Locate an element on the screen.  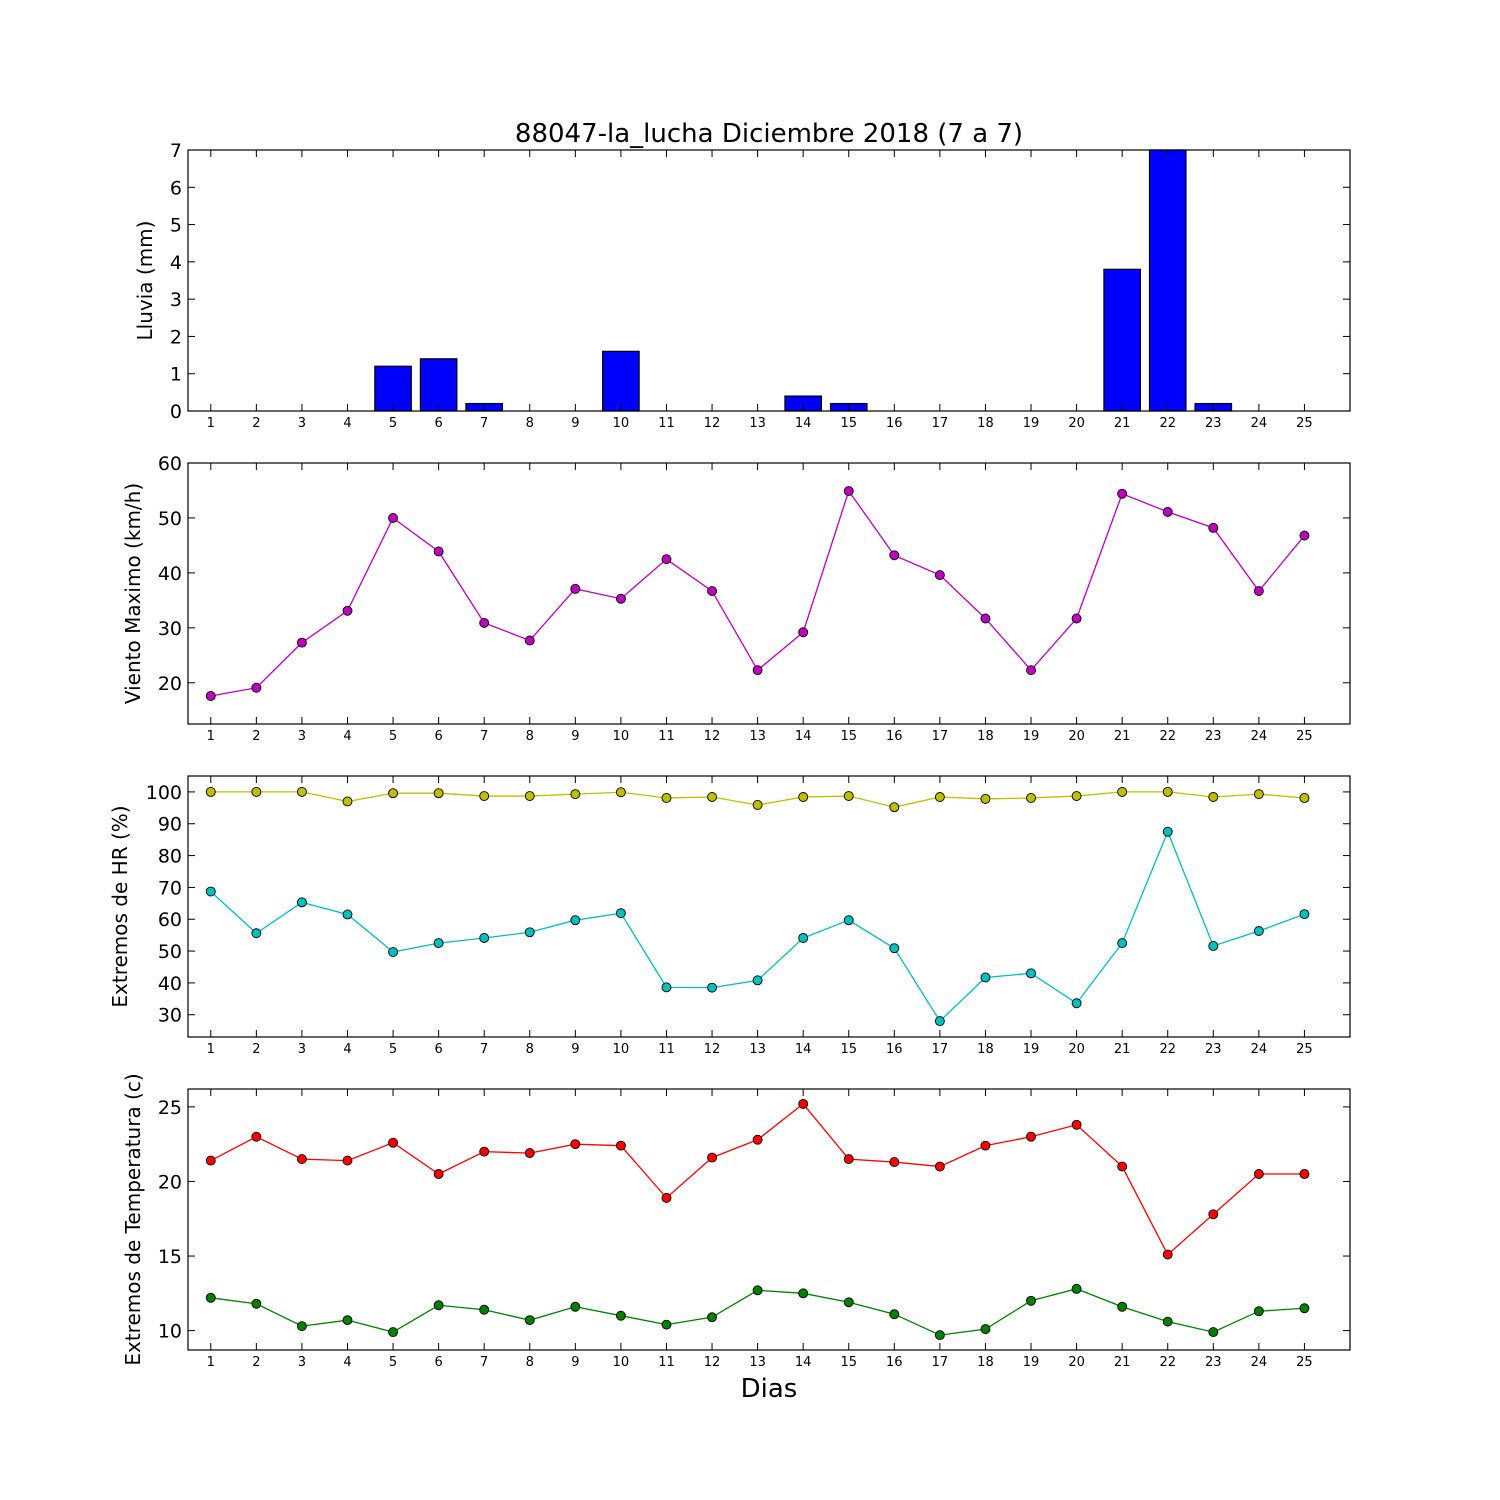
y-tick-label: 6 is located at coordinates (176, 188).